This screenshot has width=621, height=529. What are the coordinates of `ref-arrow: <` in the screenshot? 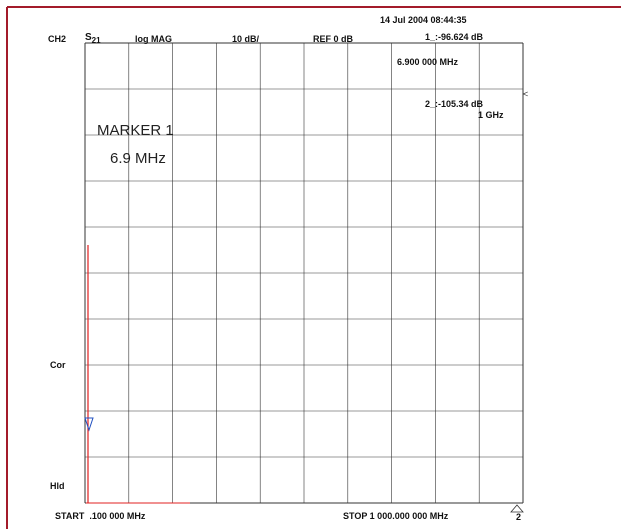 It's located at (525, 94).